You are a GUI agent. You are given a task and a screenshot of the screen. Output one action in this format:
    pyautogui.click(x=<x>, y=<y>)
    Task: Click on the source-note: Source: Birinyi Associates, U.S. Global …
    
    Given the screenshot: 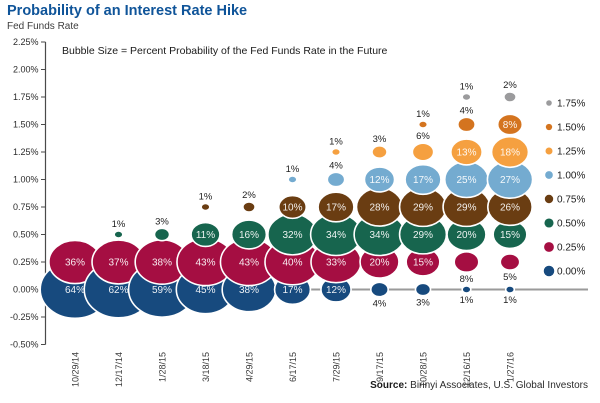 What is the action you would take?
    pyautogui.click(x=479, y=385)
    